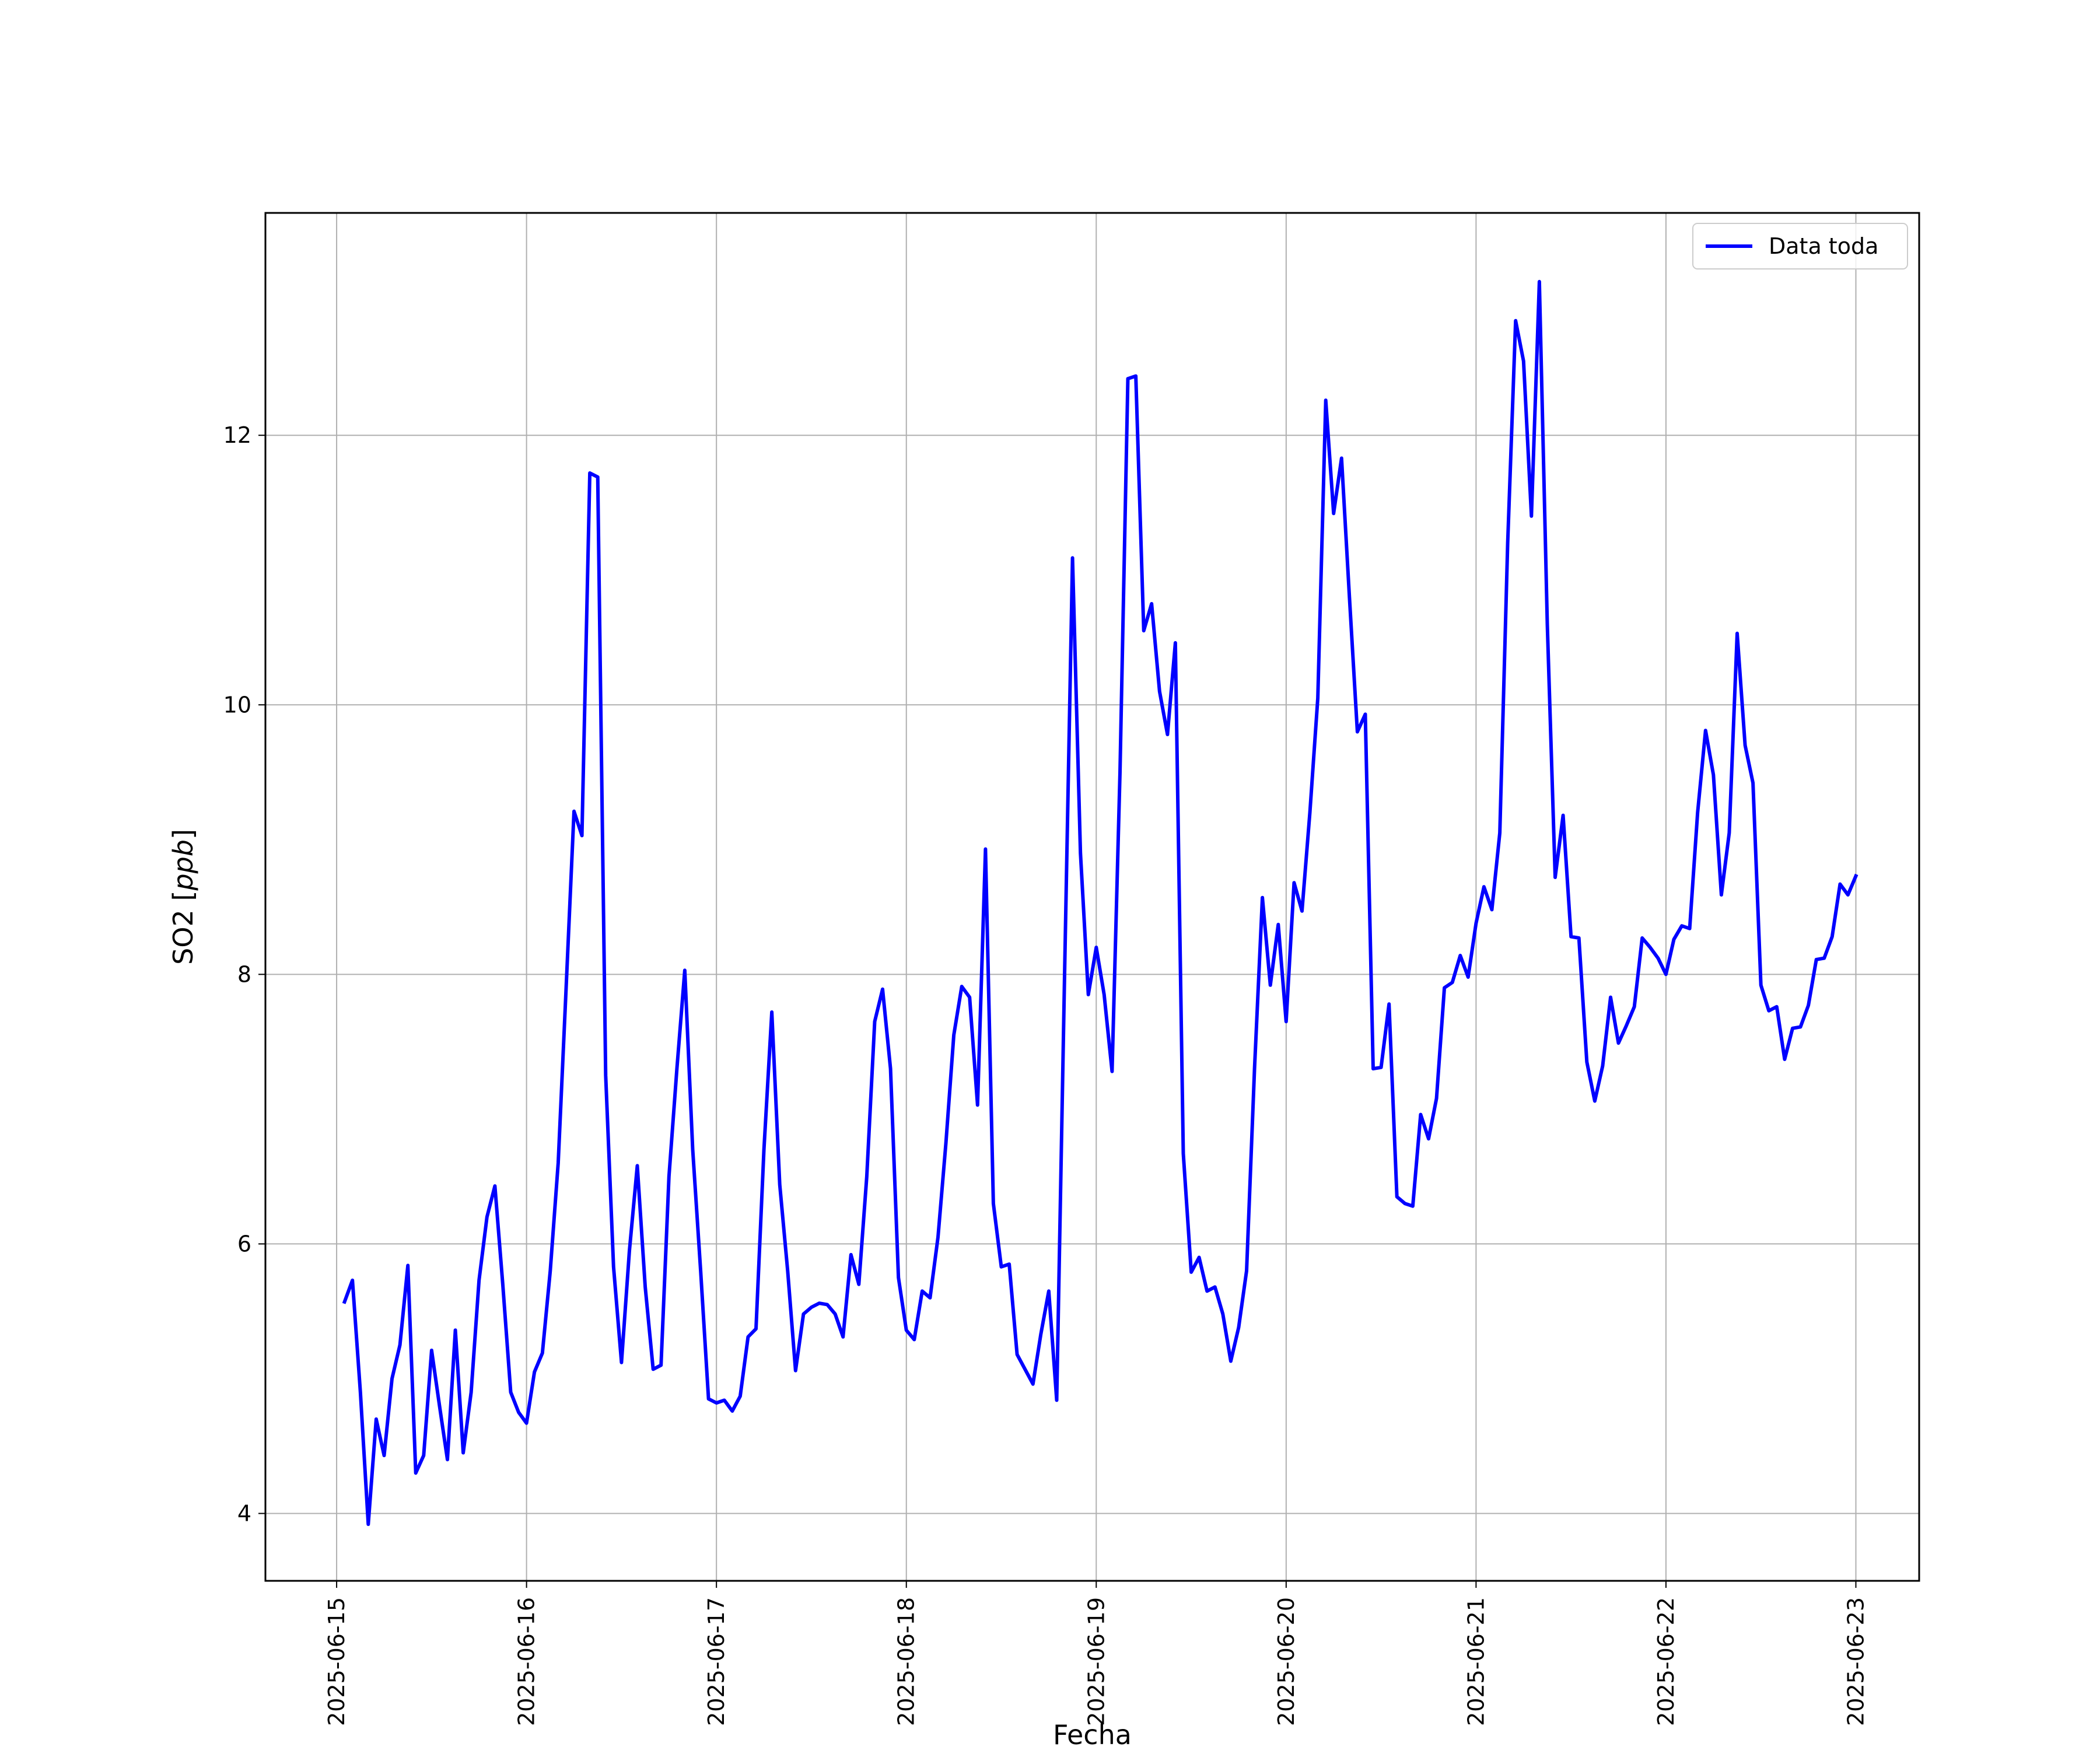 The height and width of the screenshot is (1750, 2100). I want to click on legend-box, so click(1800, 246).